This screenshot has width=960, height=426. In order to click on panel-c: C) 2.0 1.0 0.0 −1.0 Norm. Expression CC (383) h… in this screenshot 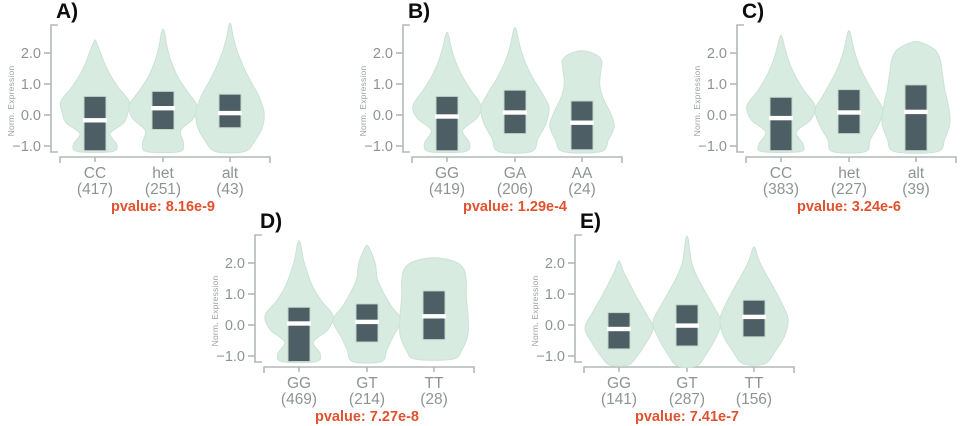, I will do `click(823, 107)`.